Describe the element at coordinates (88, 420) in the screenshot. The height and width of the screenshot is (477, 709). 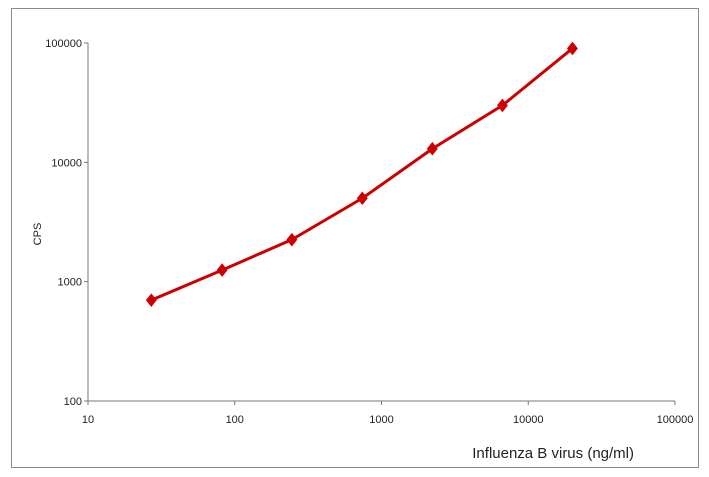
I see `x-tick-label: 10` at that location.